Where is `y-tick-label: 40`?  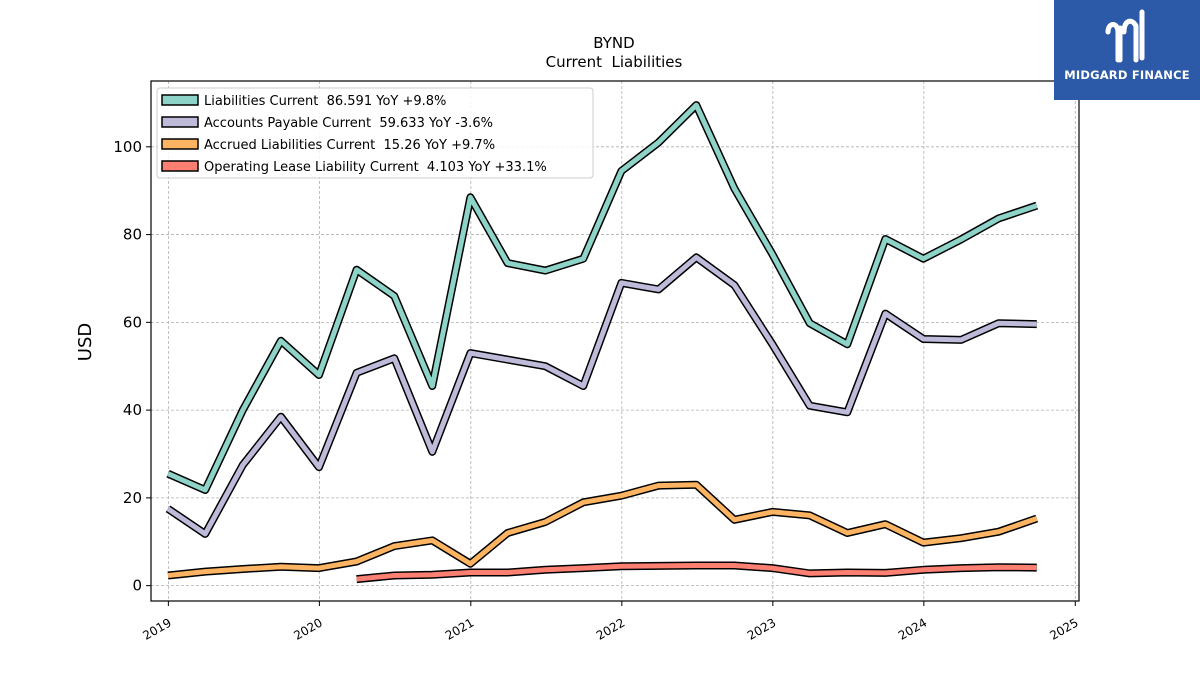
y-tick-label: 40 is located at coordinates (132, 410).